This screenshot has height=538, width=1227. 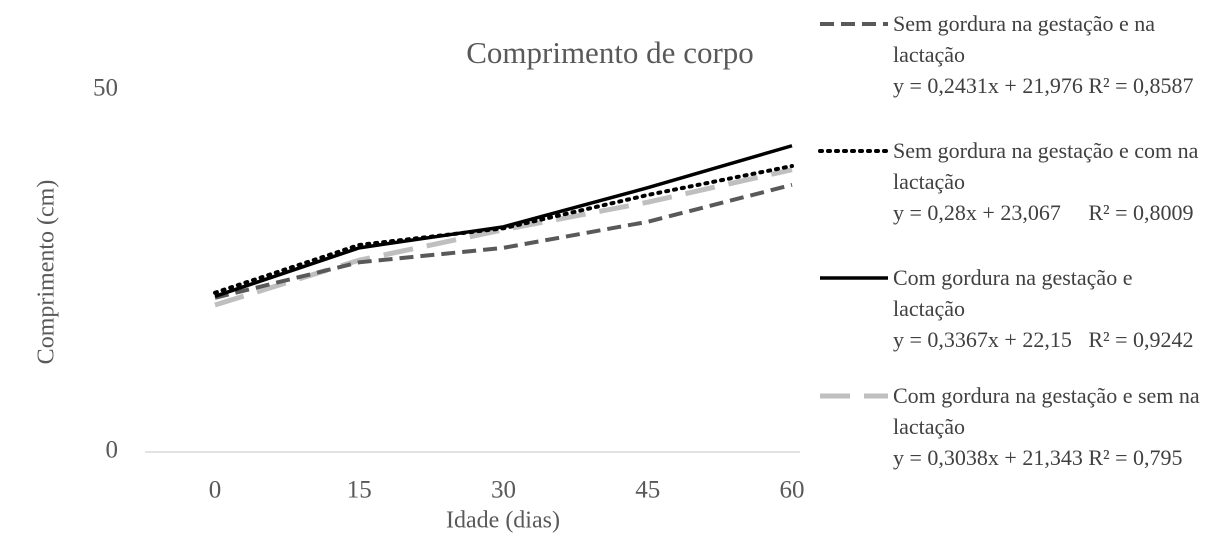 What do you see at coordinates (112, 450) in the screenshot?
I see `y-tick-label: 0` at bounding box center [112, 450].